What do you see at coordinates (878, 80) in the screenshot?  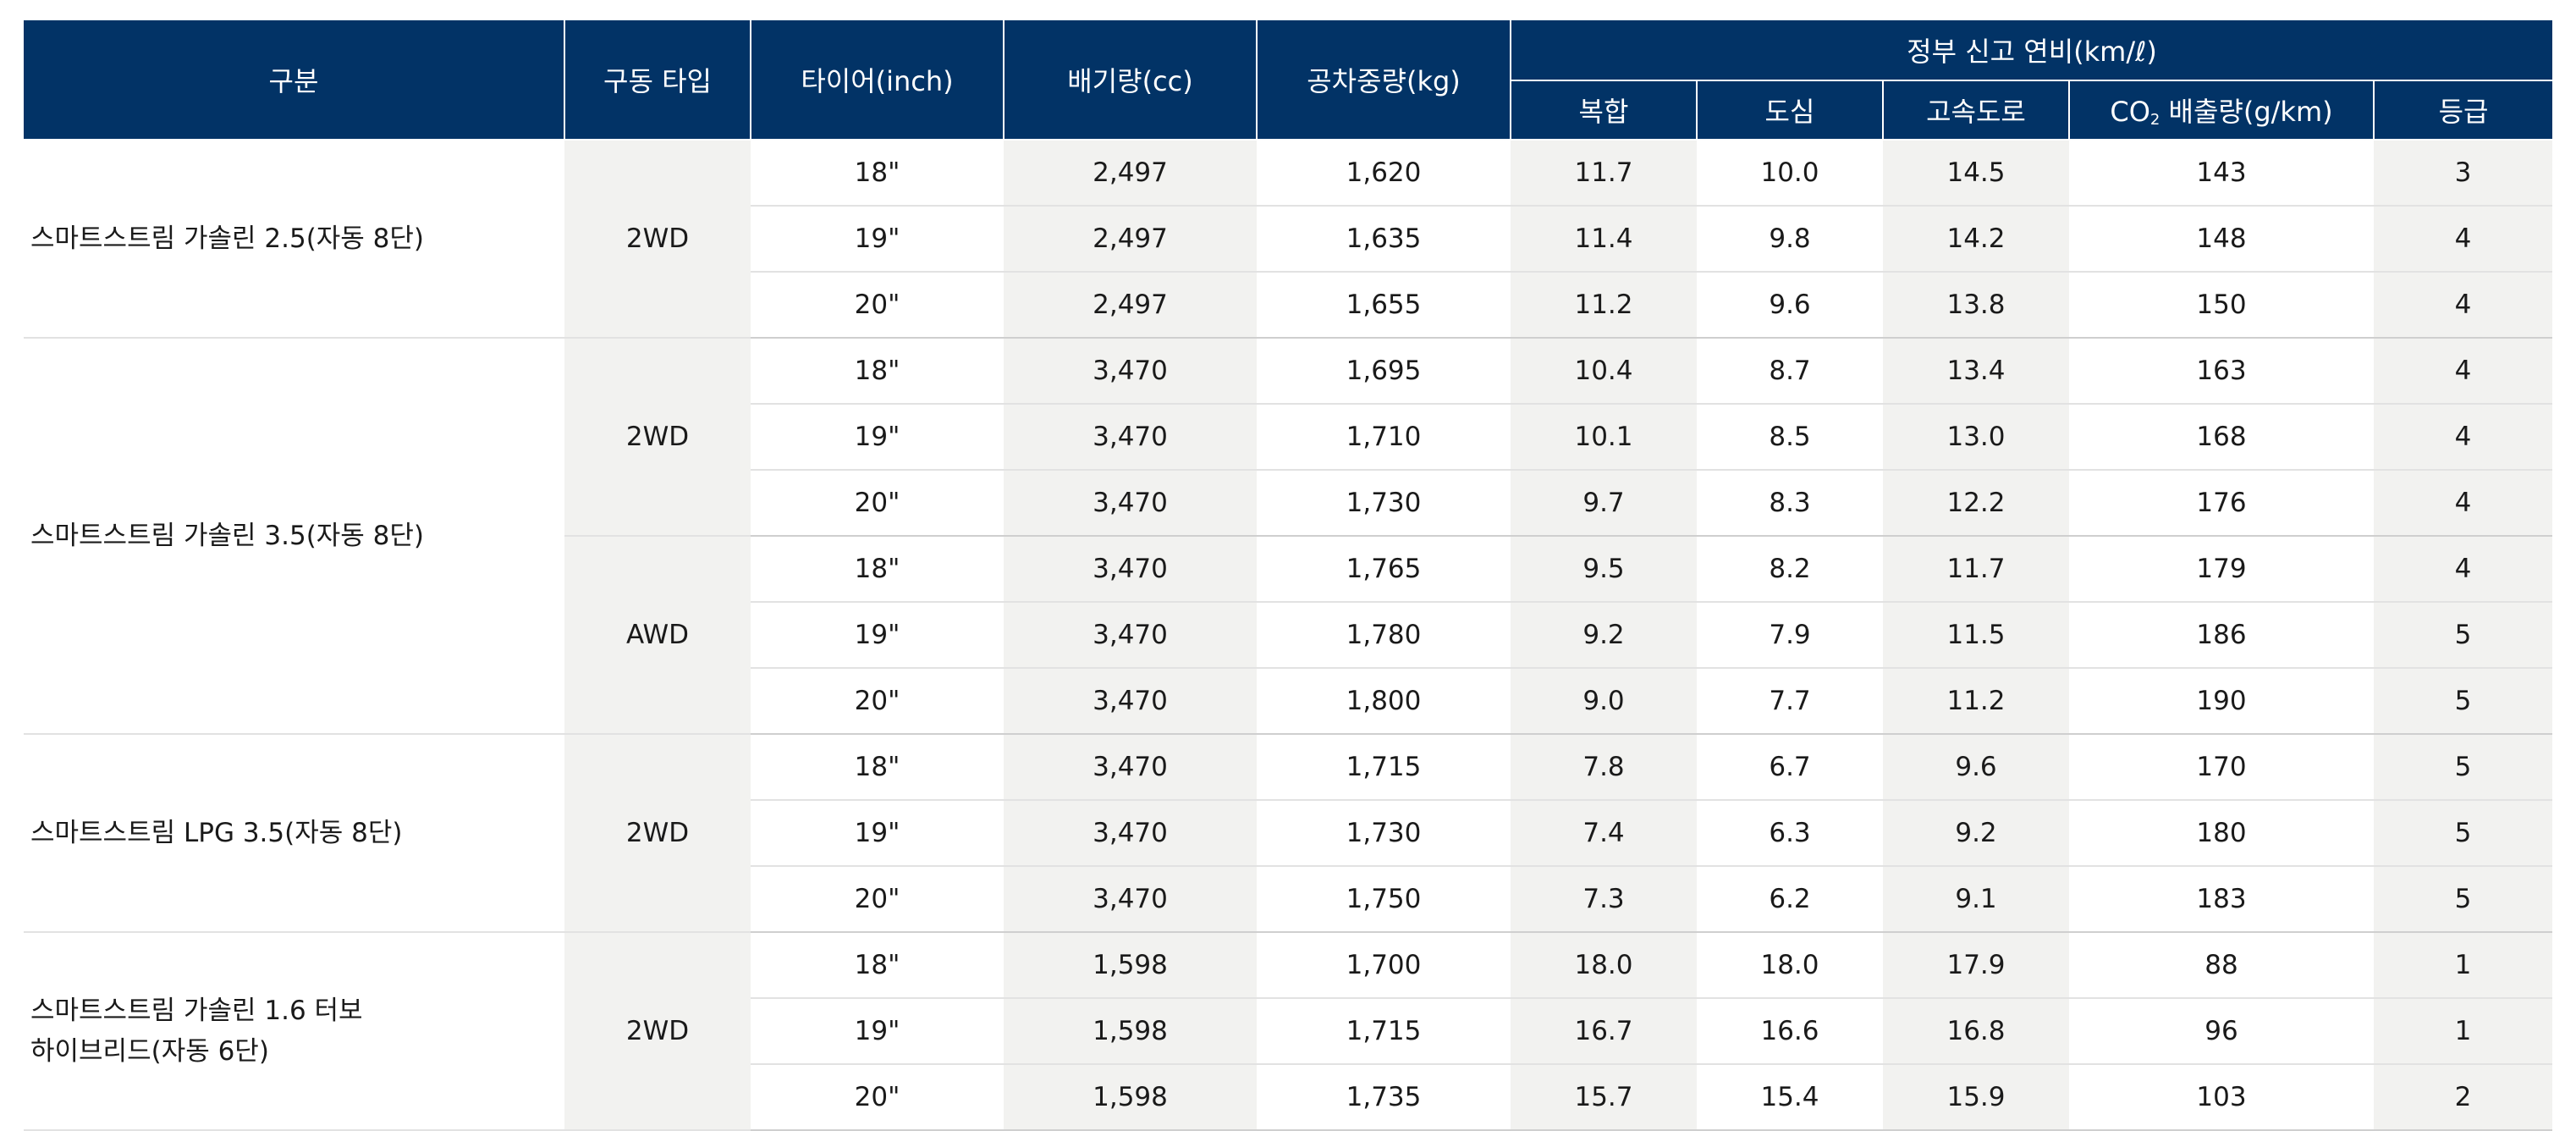 I see `header-tire: 타이어(inch)` at bounding box center [878, 80].